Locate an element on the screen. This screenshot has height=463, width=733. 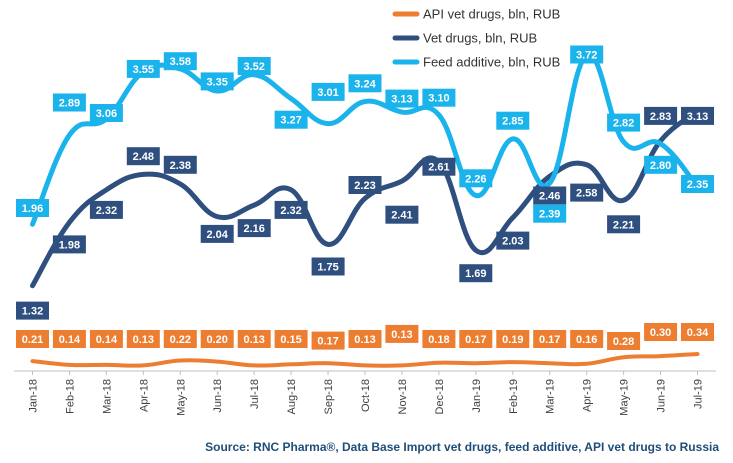
feed-additive-data-label: 2.26 is located at coordinates (476, 178).